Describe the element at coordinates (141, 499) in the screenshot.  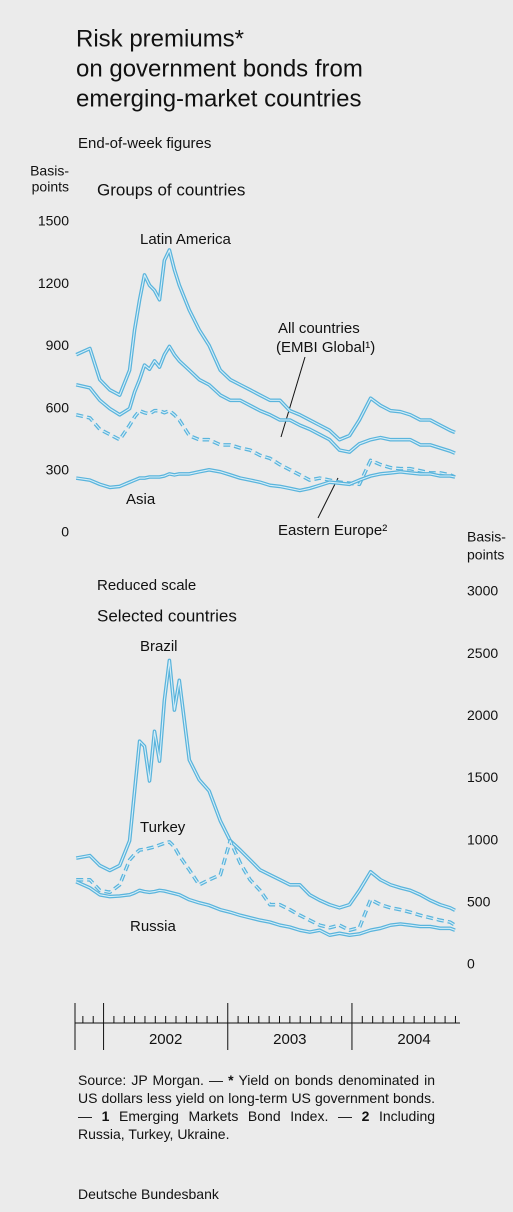
I see `series-label: Asia` at that location.